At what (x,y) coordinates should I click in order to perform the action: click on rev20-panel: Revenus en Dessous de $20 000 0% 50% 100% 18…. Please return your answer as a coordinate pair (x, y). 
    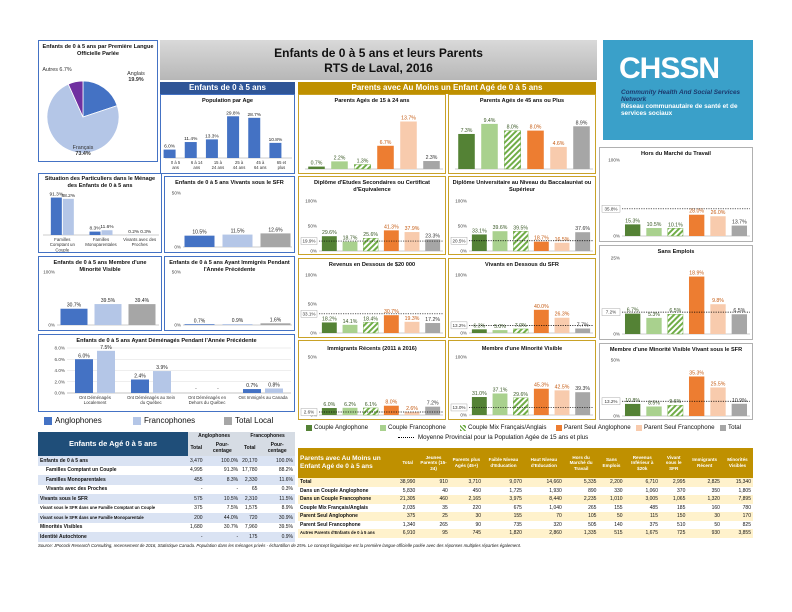
    Looking at the image, I should click on (372, 298).